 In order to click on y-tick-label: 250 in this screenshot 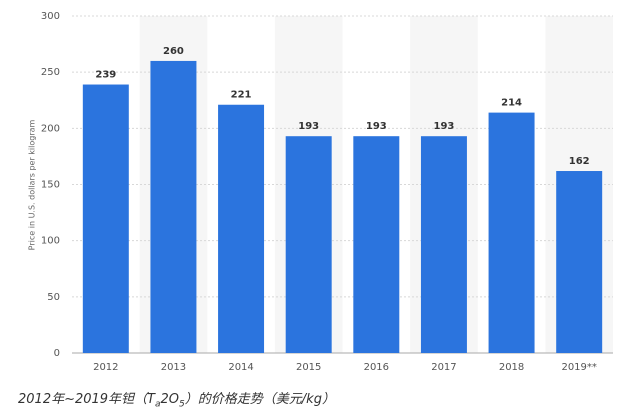, I will do `click(50, 72)`.